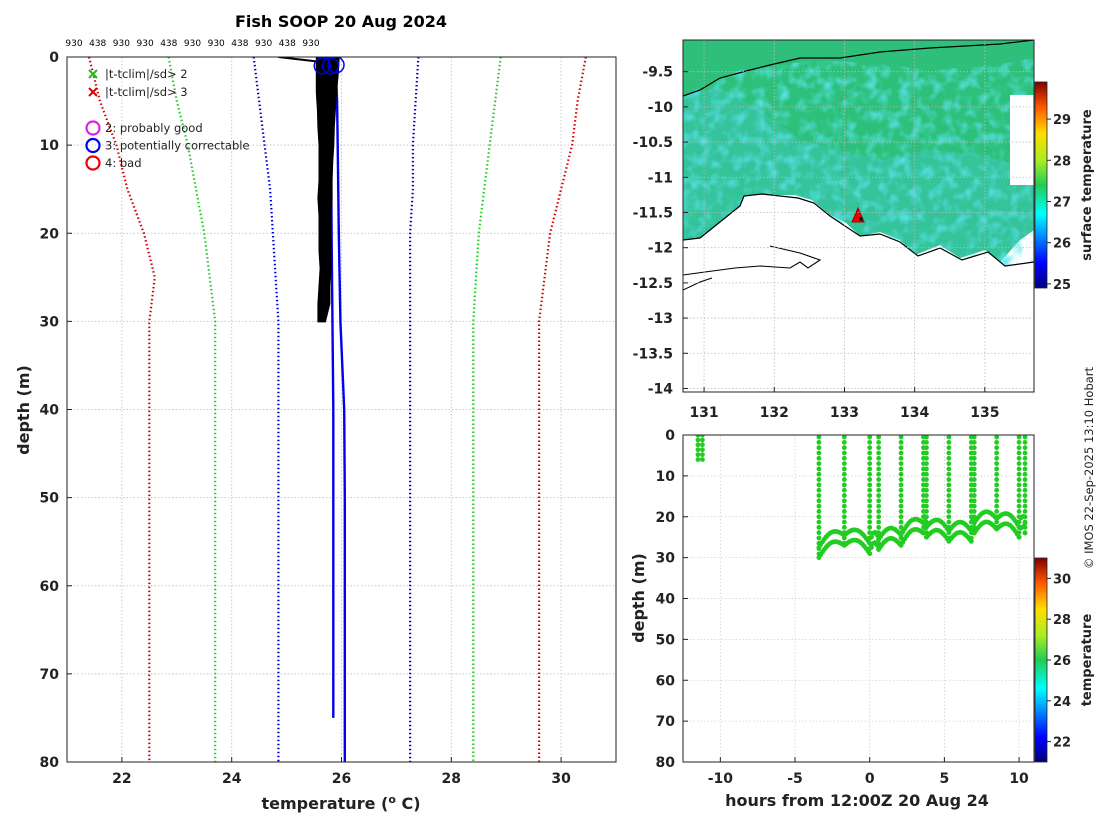 This screenshot has width=1100, height=824. I want to click on top-label: 930, so click(216, 44).